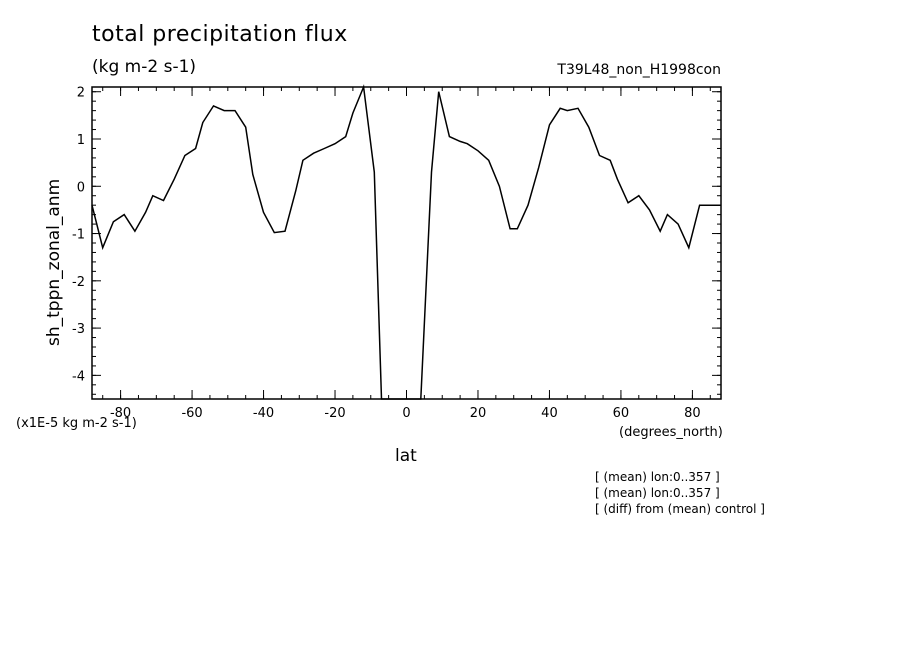  Describe the element at coordinates (671, 432) in the screenshot. I see `x-axis-unit: (degrees_north)` at that location.